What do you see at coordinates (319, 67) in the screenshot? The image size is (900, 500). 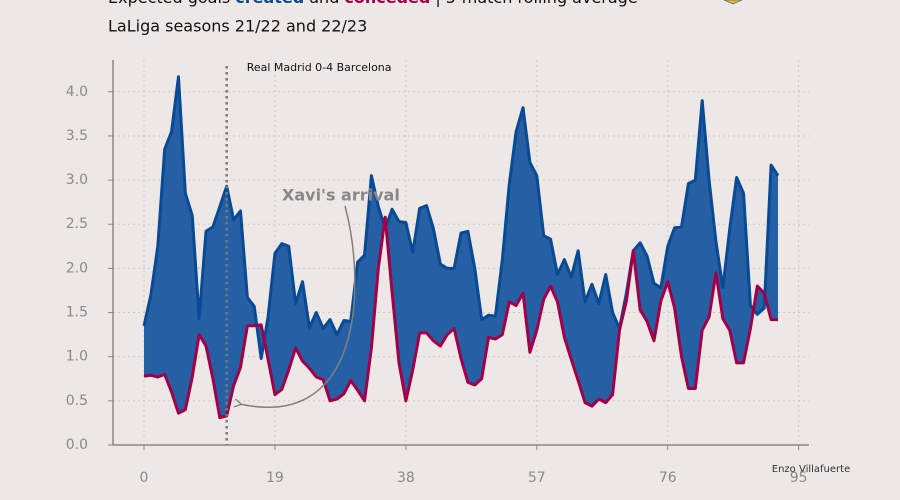 I see `annotation: Real Madrid 0-4 Barcelona` at bounding box center [319, 67].